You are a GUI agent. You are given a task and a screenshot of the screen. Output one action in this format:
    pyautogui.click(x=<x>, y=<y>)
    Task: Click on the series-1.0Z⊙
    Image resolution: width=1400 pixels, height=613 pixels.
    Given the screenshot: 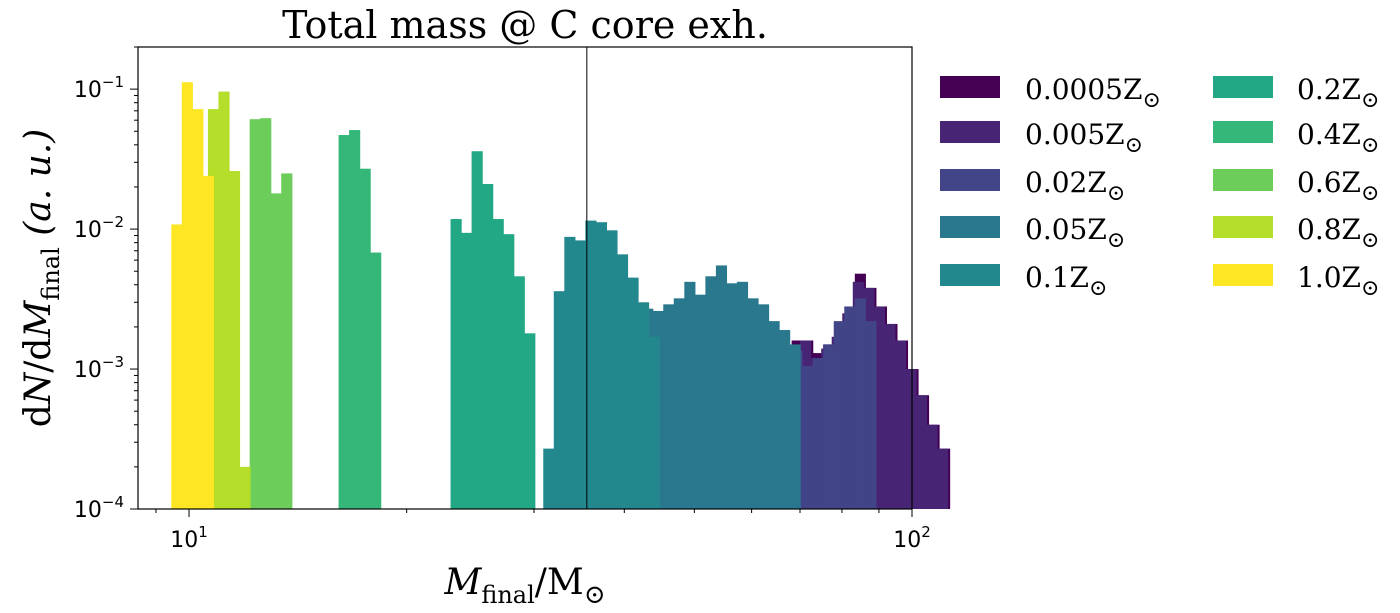 What is the action you would take?
    pyautogui.click(x=192, y=296)
    